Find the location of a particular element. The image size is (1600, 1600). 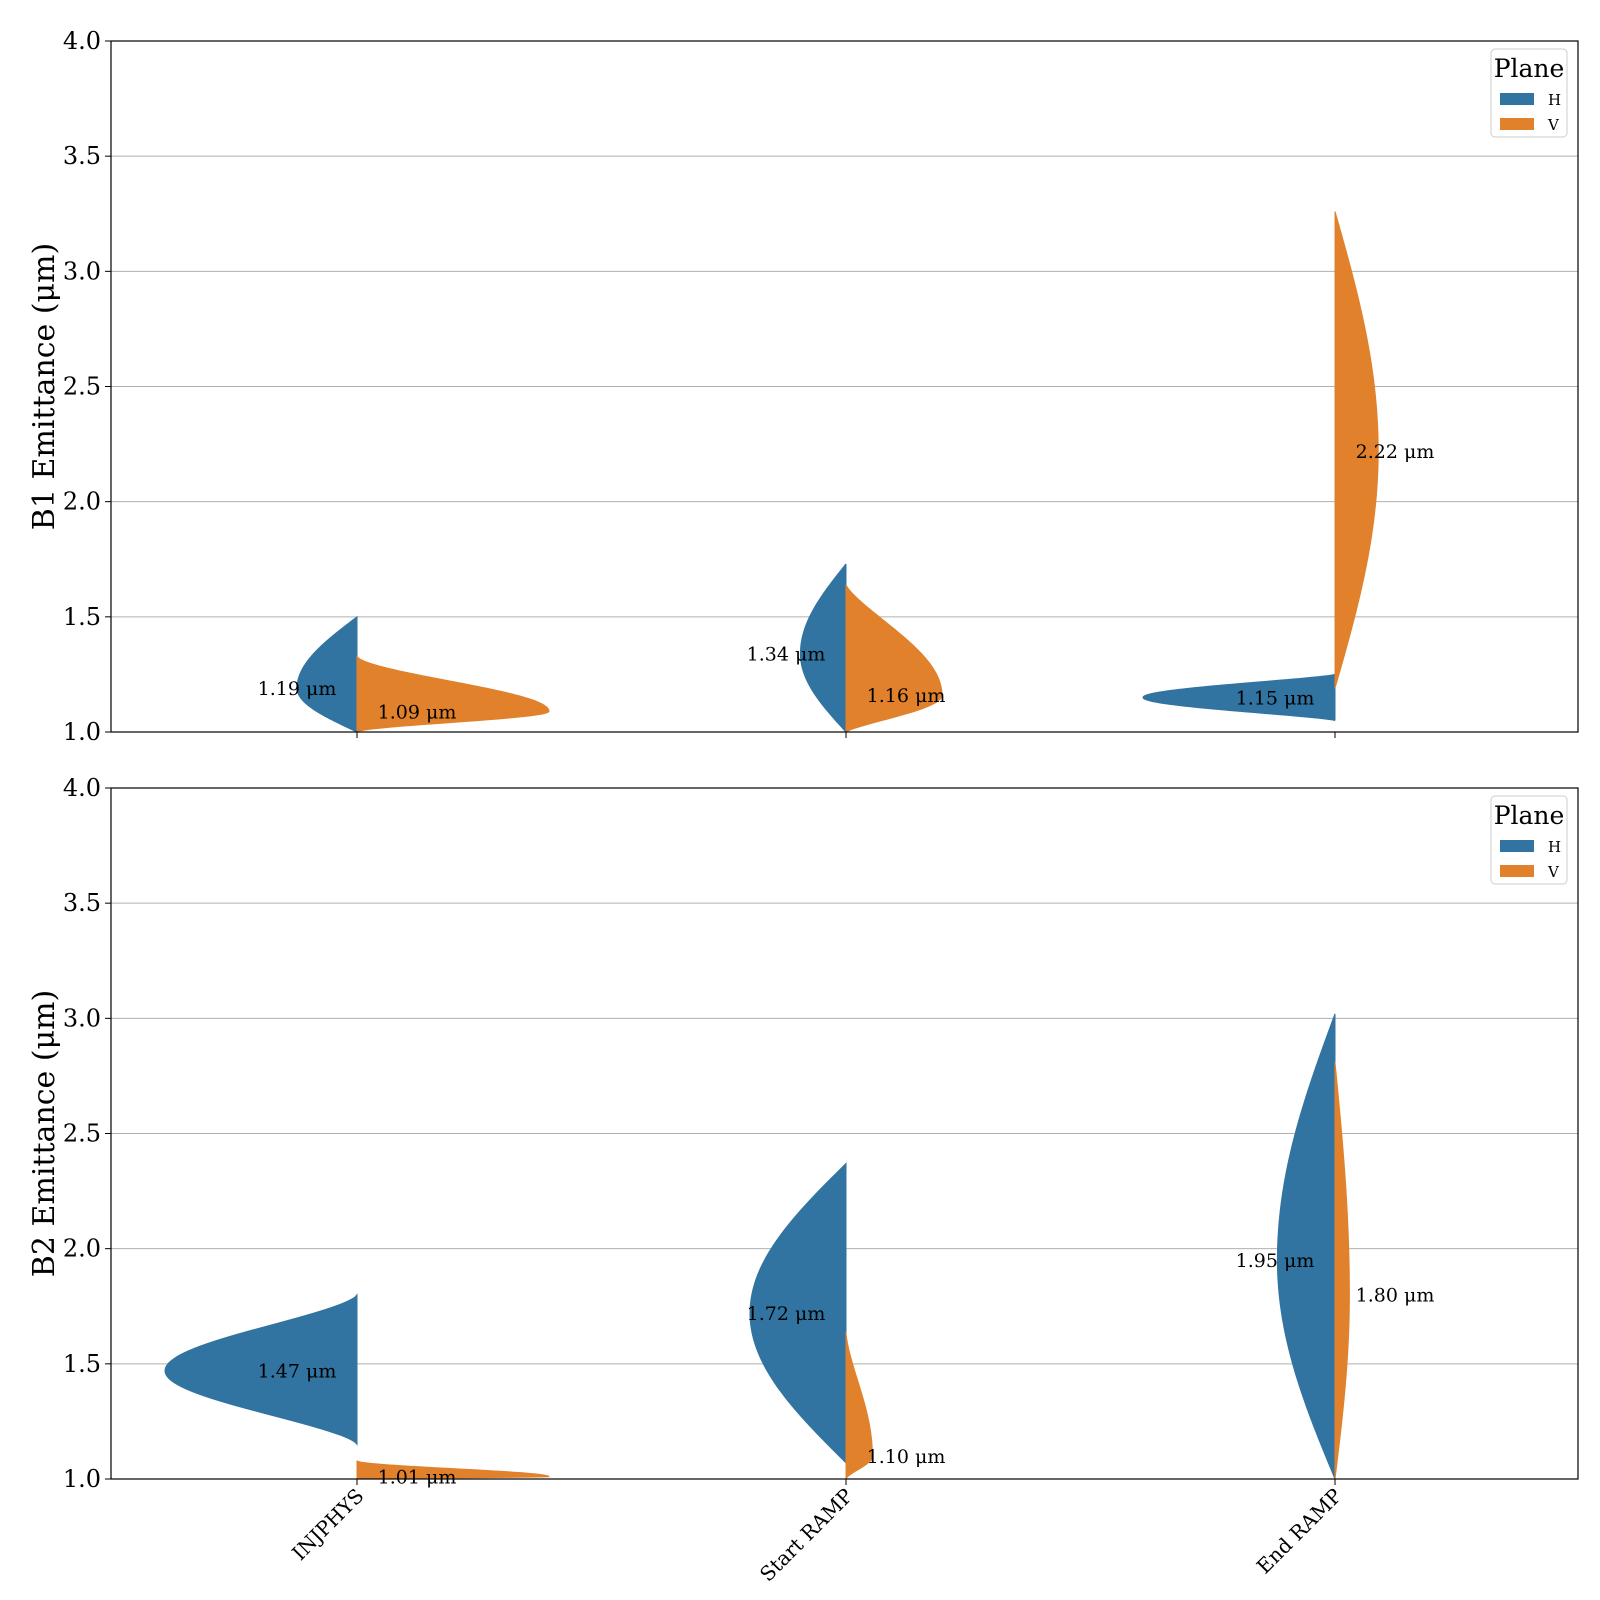

data-label: 1.15 μm is located at coordinates (1275, 698).